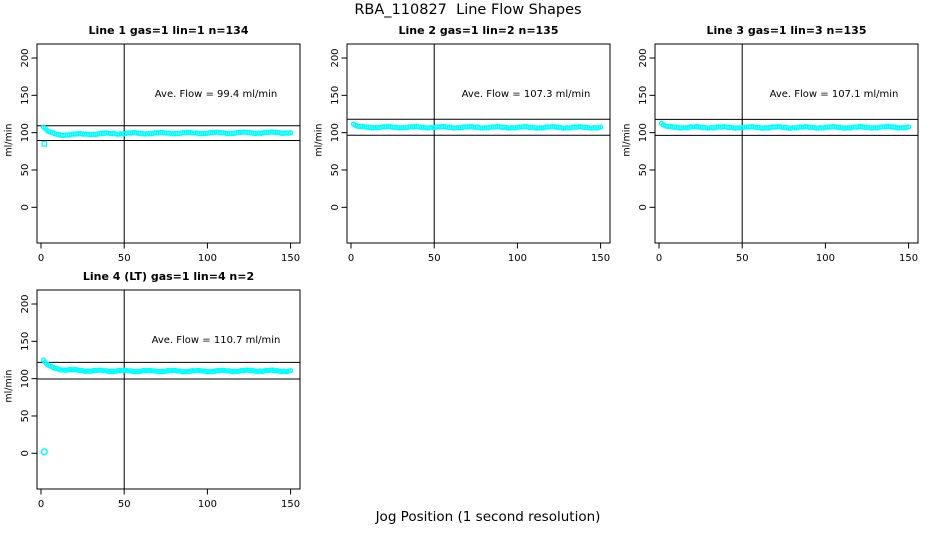 Image resolution: width=936 pixels, height=540 pixels. What do you see at coordinates (216, 94) in the screenshot?
I see `ave-flow-annotation: Ave. Flow = 99.4 ml/min` at bounding box center [216, 94].